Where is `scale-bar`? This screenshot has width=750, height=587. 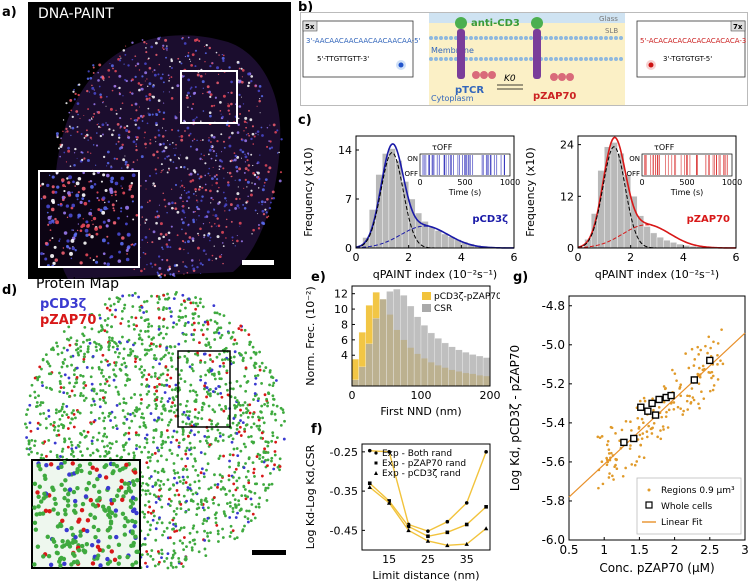
scale-bar is located at coordinates (269, 552).